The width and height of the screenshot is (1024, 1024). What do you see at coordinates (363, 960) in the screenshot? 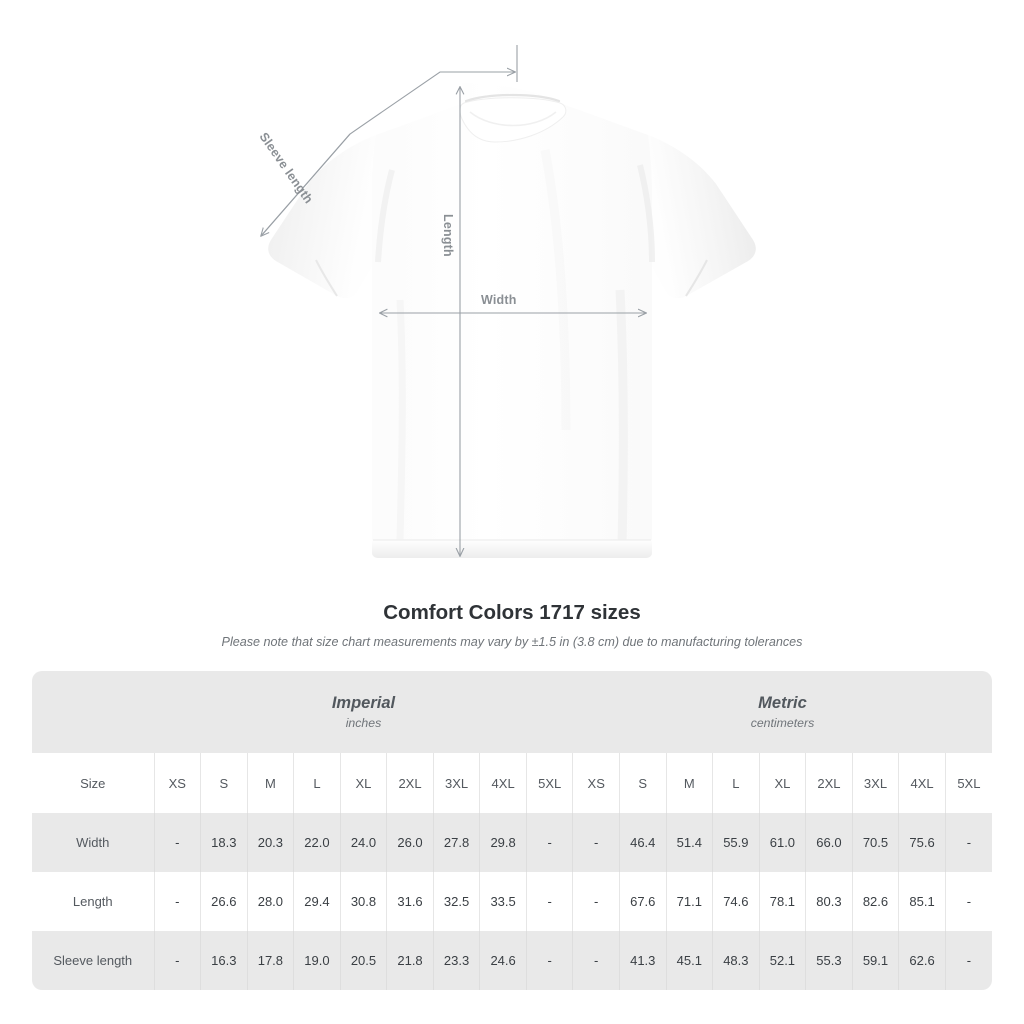
I see `table-cell: 20.5` at bounding box center [363, 960].